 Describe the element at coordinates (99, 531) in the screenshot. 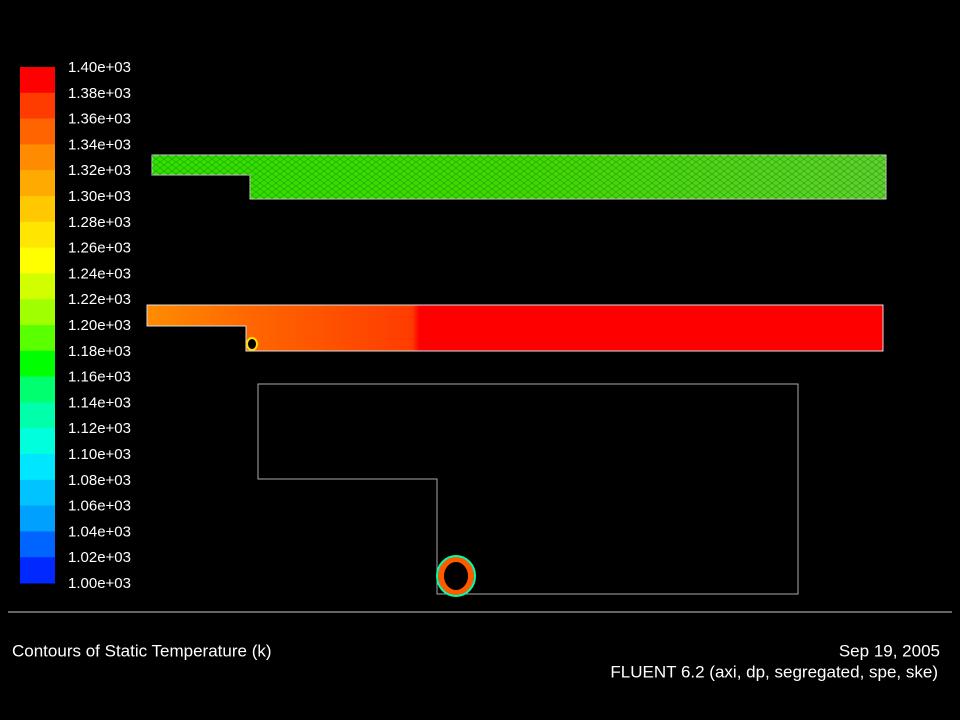

I see `colorbar-label: 1.04e+03` at that location.